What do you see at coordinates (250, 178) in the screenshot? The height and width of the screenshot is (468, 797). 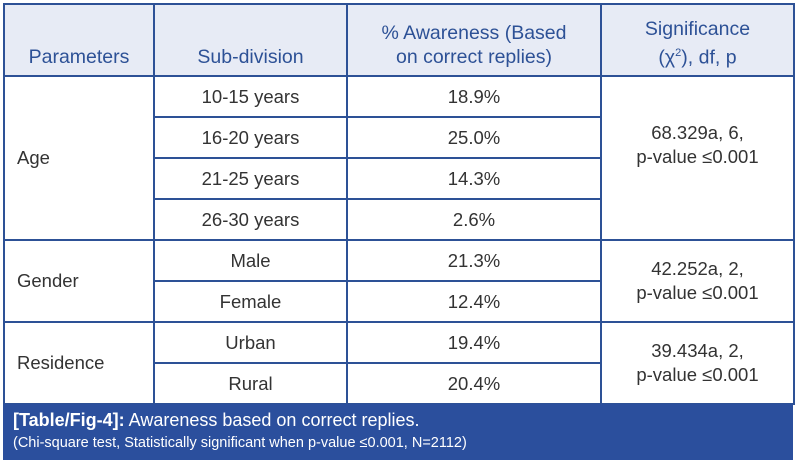 I see `subdivision-cell: 21-25 years` at bounding box center [250, 178].